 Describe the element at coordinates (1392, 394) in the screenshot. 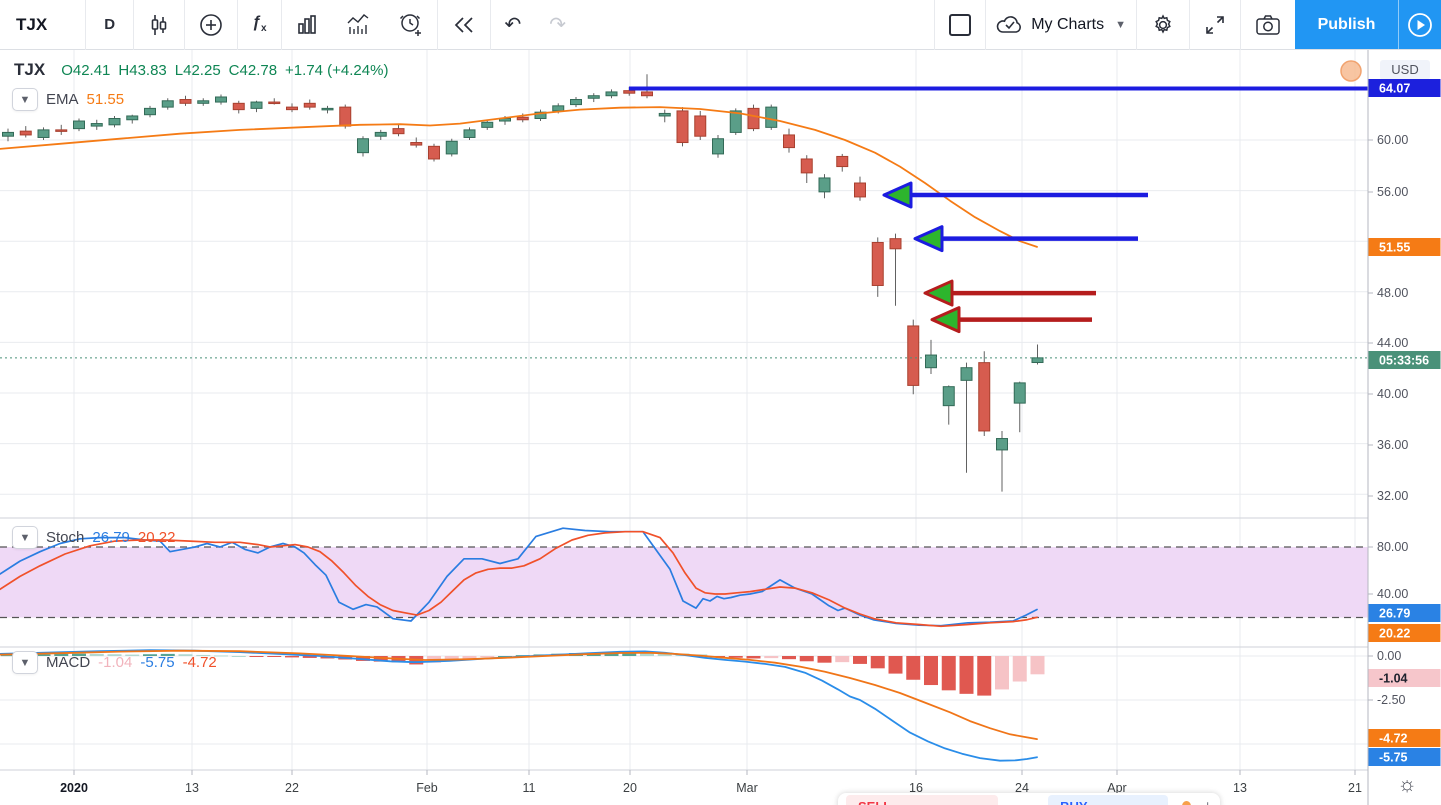

I see `axis-tick-label: 40.00` at that location.